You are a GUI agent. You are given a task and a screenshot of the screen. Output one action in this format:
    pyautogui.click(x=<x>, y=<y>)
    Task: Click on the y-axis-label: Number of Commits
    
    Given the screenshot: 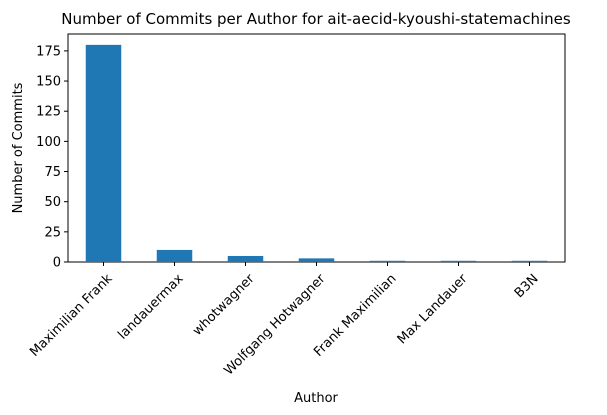 What is the action you would take?
    pyautogui.click(x=18, y=147)
    